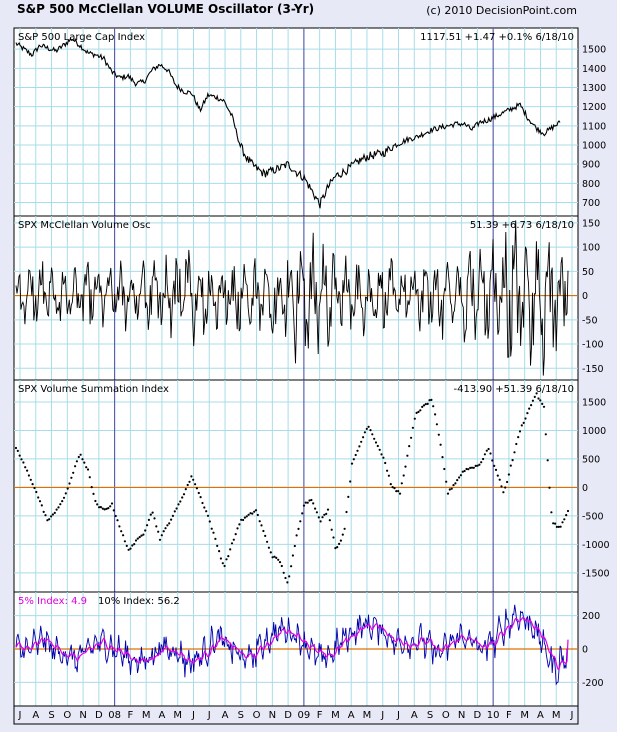  What do you see at coordinates (593, 369) in the screenshot?
I see `y-tick-label: -150` at bounding box center [593, 369].